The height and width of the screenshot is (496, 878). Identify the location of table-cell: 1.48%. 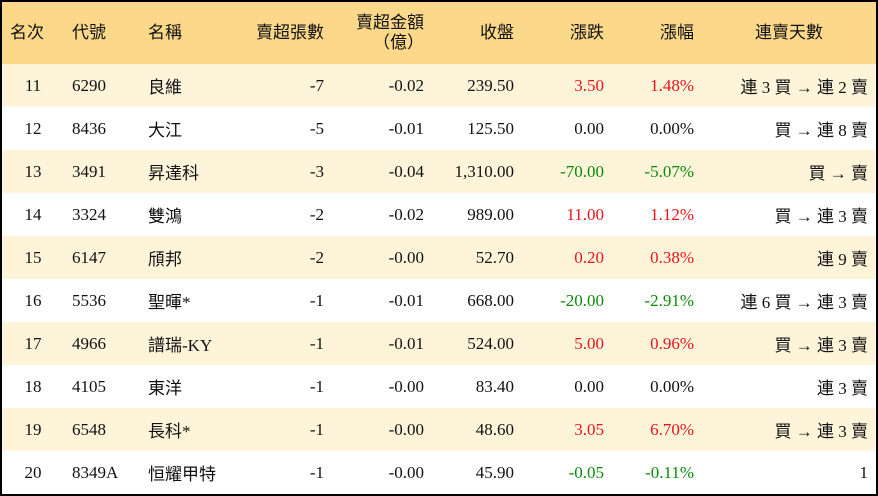
(657, 85).